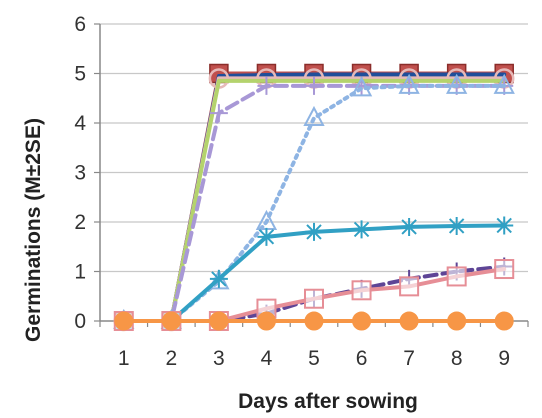  What do you see at coordinates (362, 358) in the screenshot?
I see `x-tick-label: 6` at bounding box center [362, 358].